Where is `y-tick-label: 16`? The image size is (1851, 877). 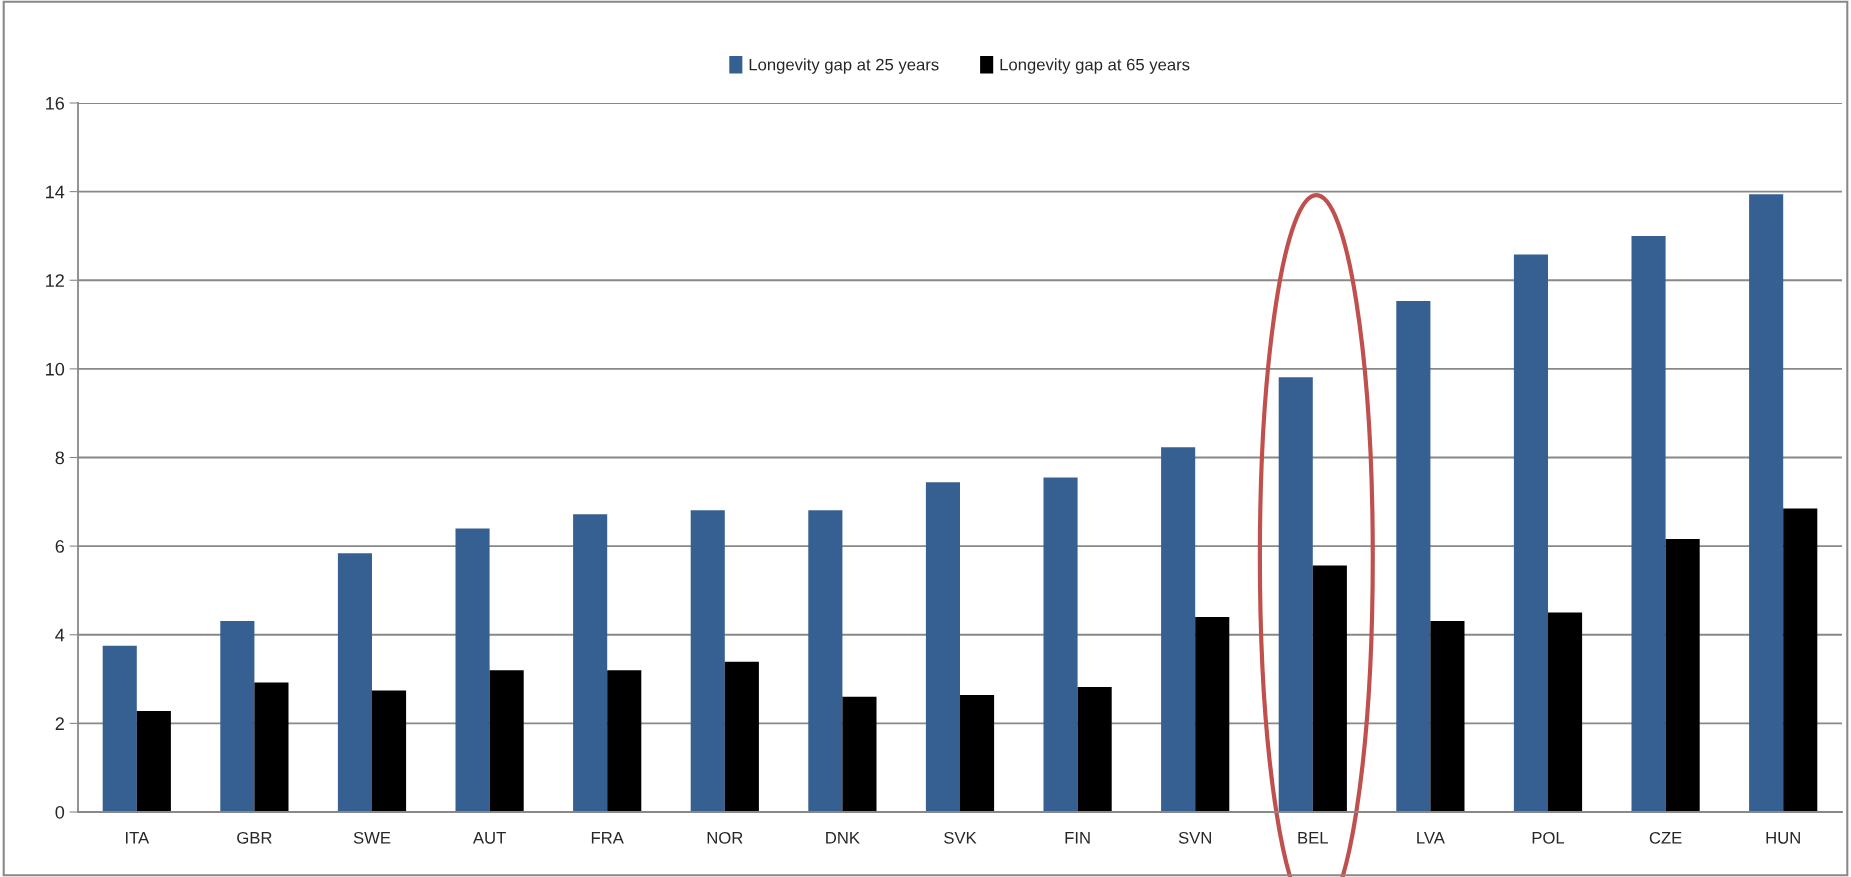 y-tick-label: 16 is located at coordinates (55, 103).